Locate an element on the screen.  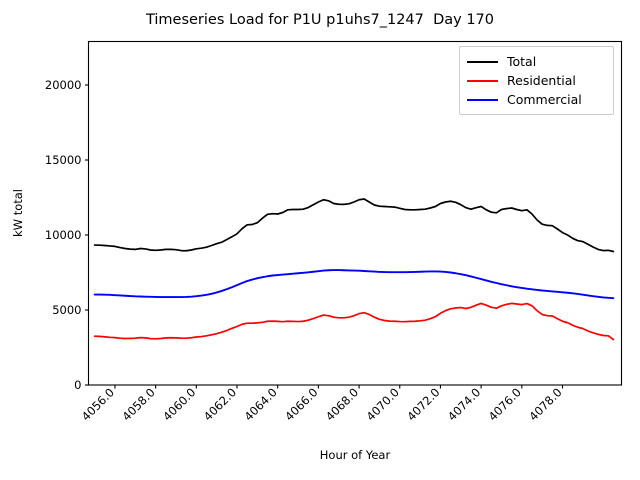
y-tick-label: 15000 is located at coordinates (63, 160).